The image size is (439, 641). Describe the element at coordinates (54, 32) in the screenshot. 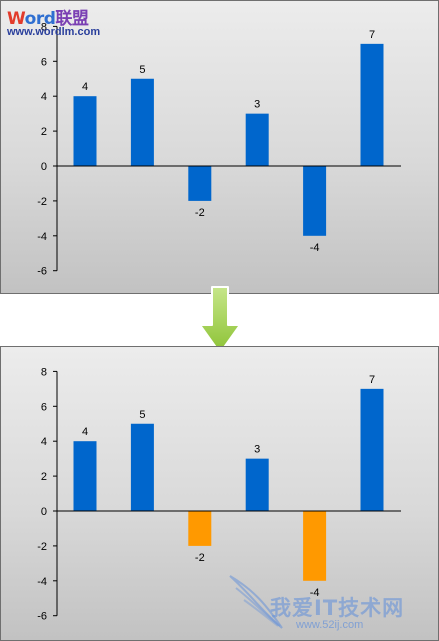

I see `logo-url: www.wordlm.com` at that location.